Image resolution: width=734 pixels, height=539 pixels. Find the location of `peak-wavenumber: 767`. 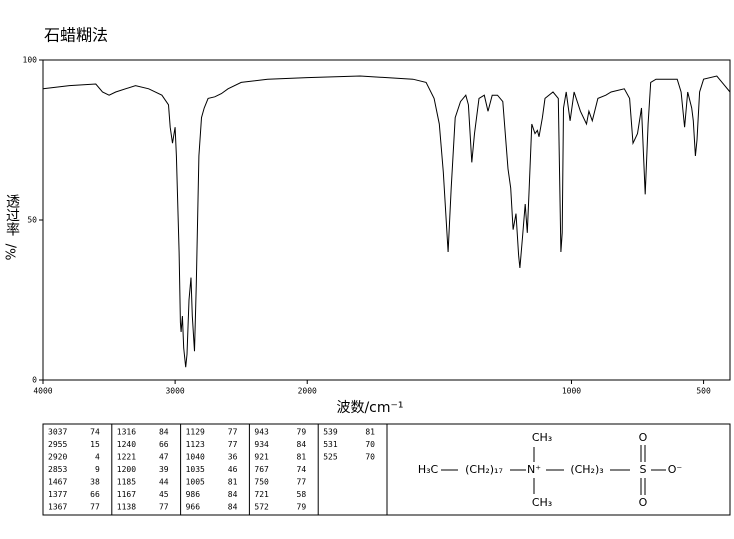

peak-wavenumber: 767 is located at coordinates (261, 469).